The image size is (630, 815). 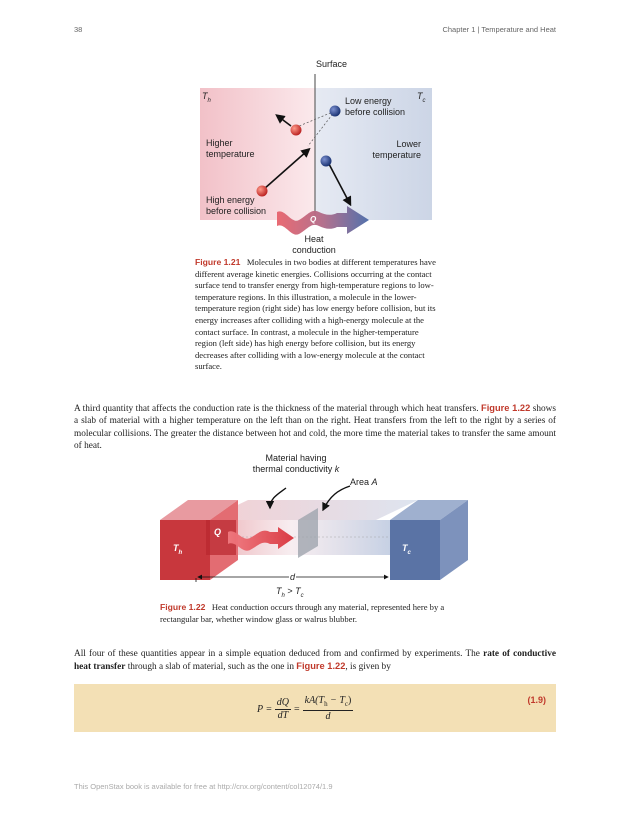 I want to click on eq-equals-1: =, so click(x=269, y=709).